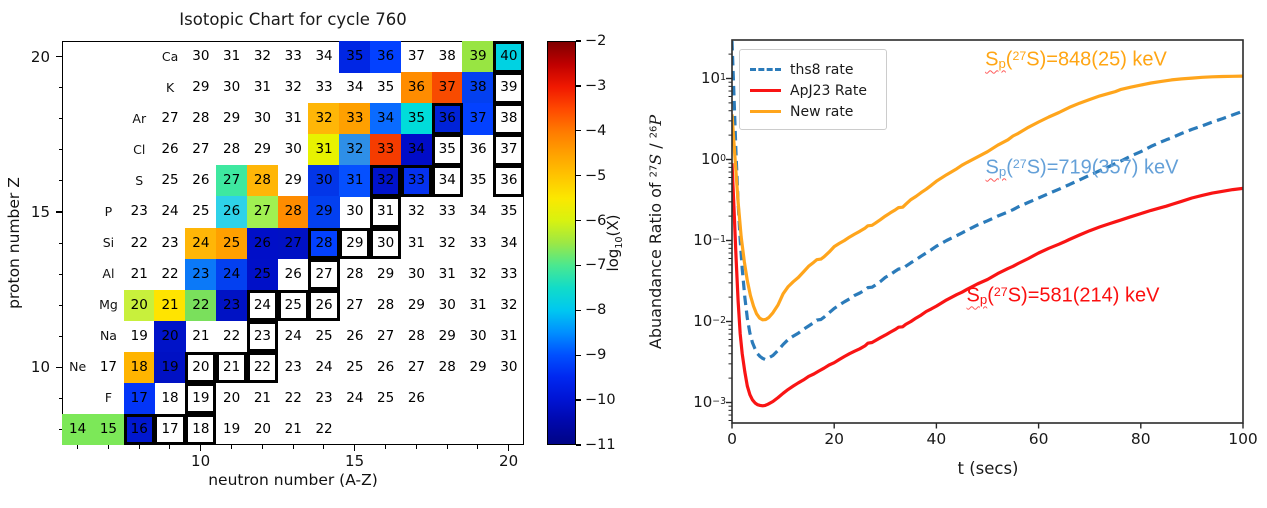 Image resolution: width=1267 pixels, height=508 pixels. I want to click on isotope-cell-Na20: 20, so click(170, 336).